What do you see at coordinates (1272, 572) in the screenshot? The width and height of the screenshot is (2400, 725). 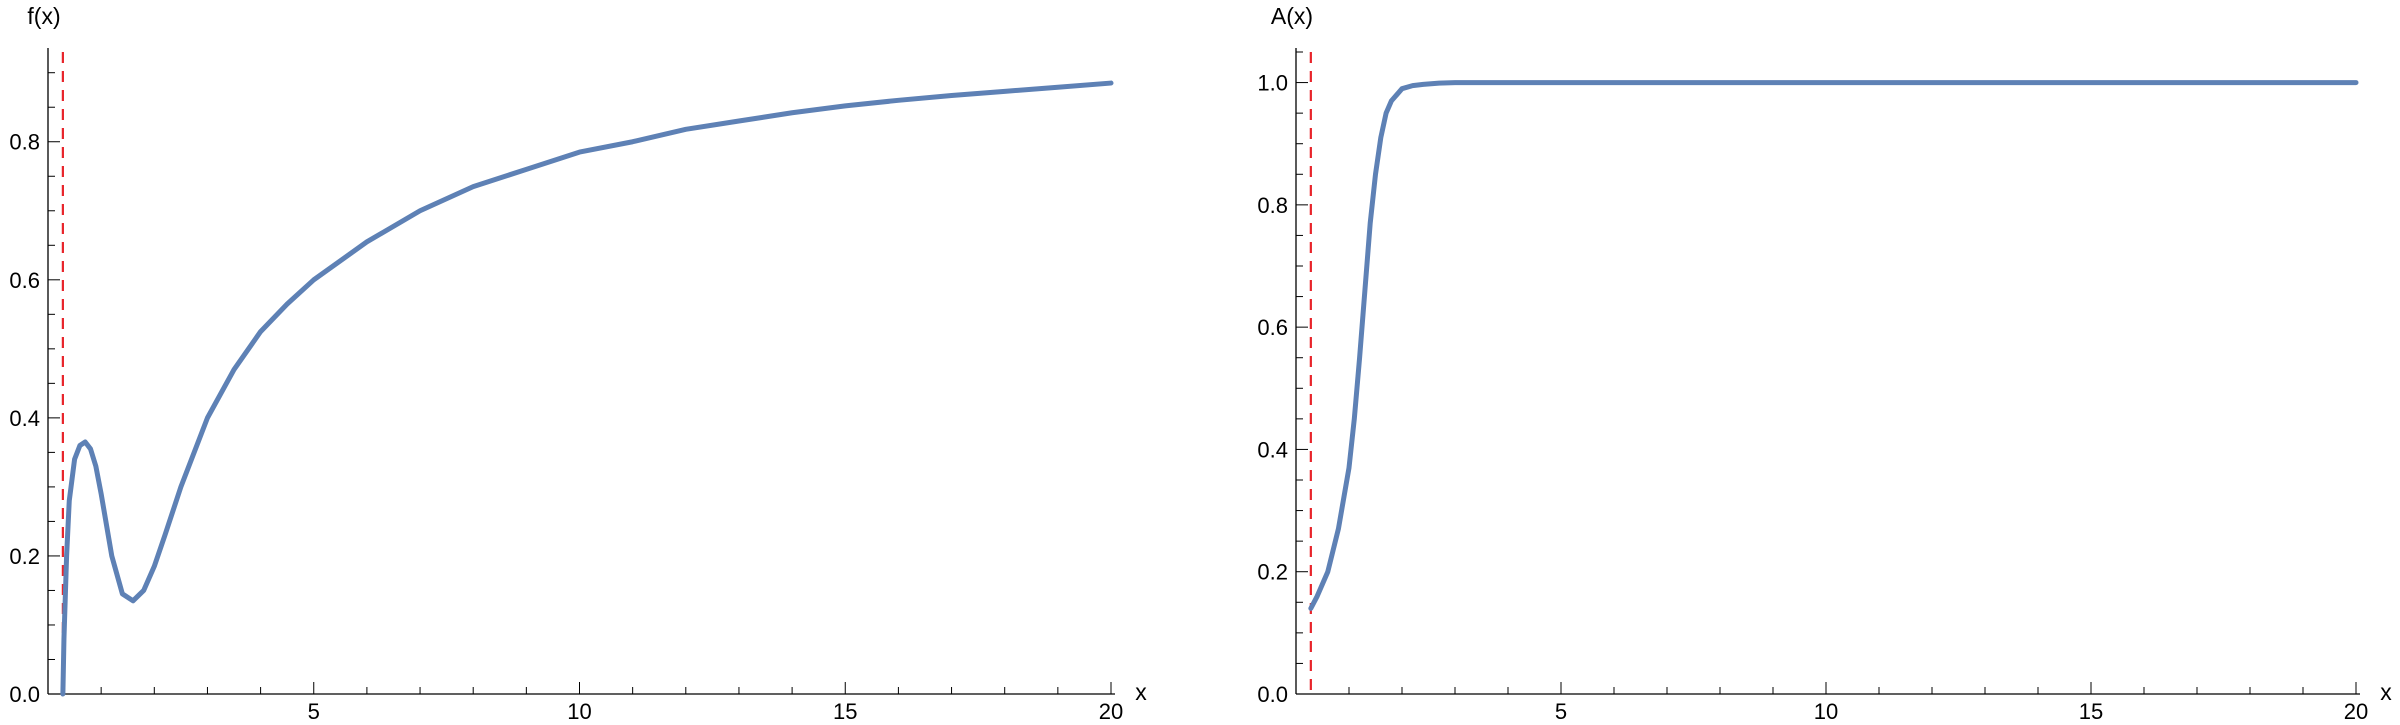 I see `chart-1-y-tick-label: 0.2` at bounding box center [1272, 572].